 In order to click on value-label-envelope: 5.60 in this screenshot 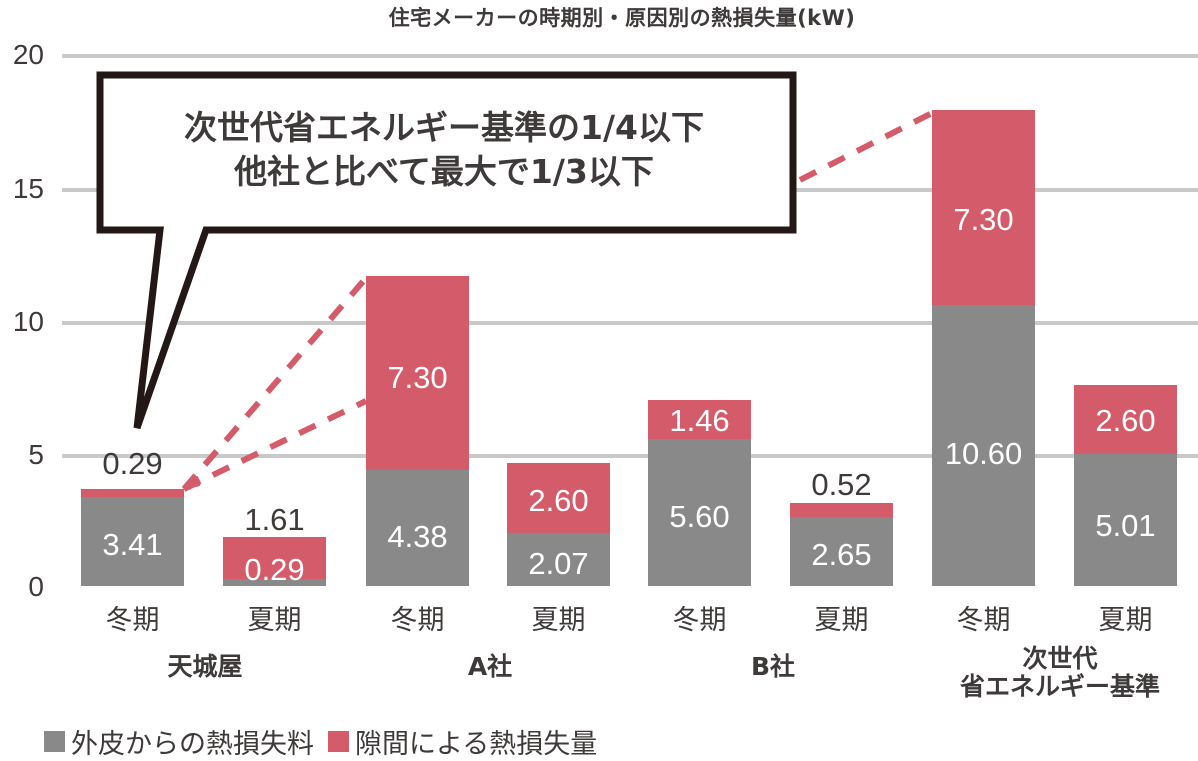, I will do `click(699, 516)`.